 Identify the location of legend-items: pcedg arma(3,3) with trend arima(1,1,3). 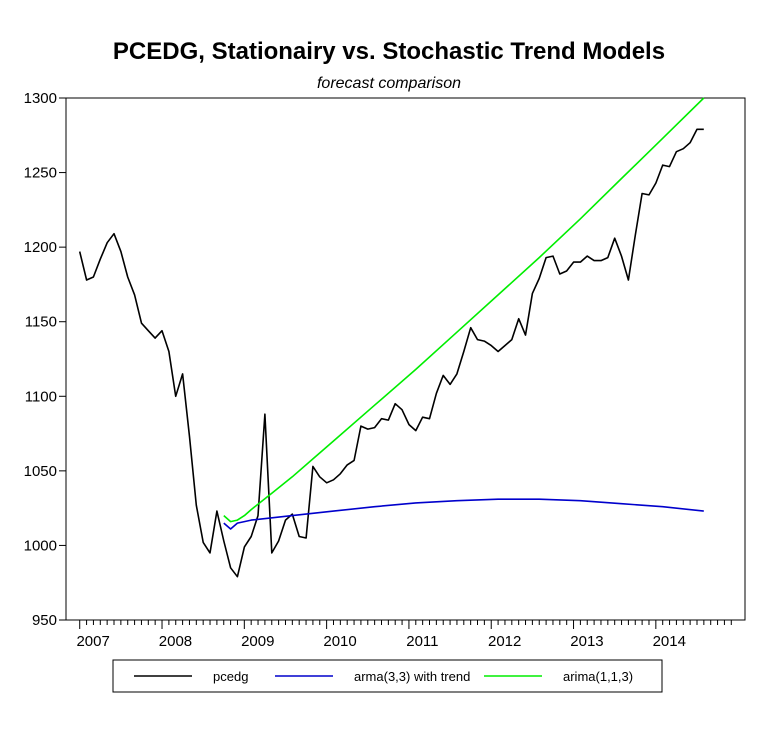
(383, 676).